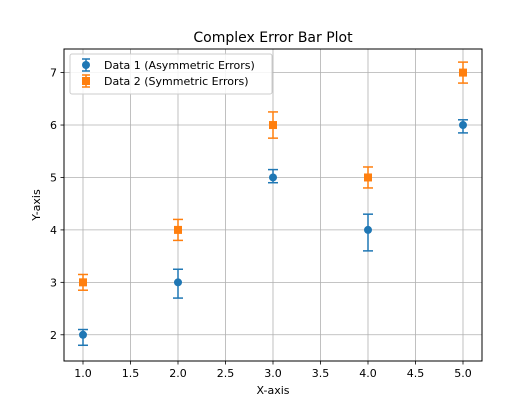  Describe the element at coordinates (53, 335) in the screenshot. I see `y-tick-label: 2` at that location.